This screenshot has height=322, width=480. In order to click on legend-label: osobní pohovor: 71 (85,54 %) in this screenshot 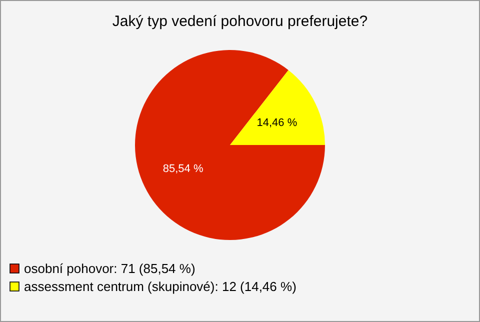, I will do `click(110, 268)`.